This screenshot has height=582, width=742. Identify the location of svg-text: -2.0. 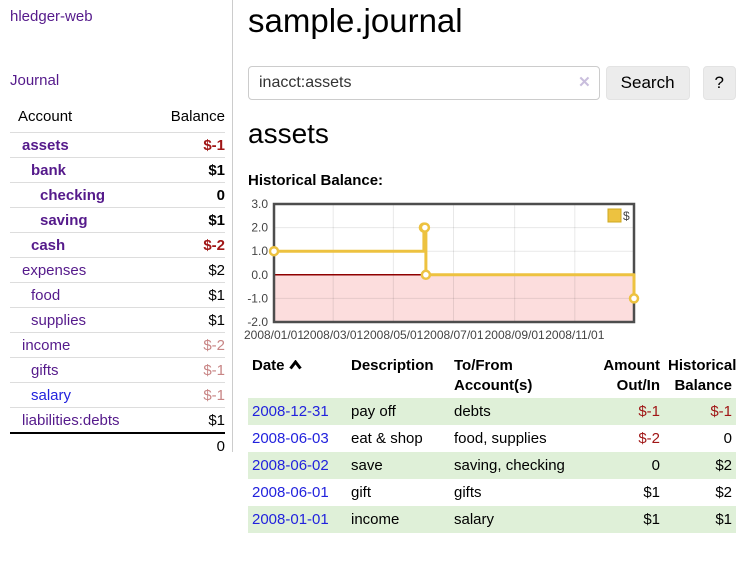
(257, 322).